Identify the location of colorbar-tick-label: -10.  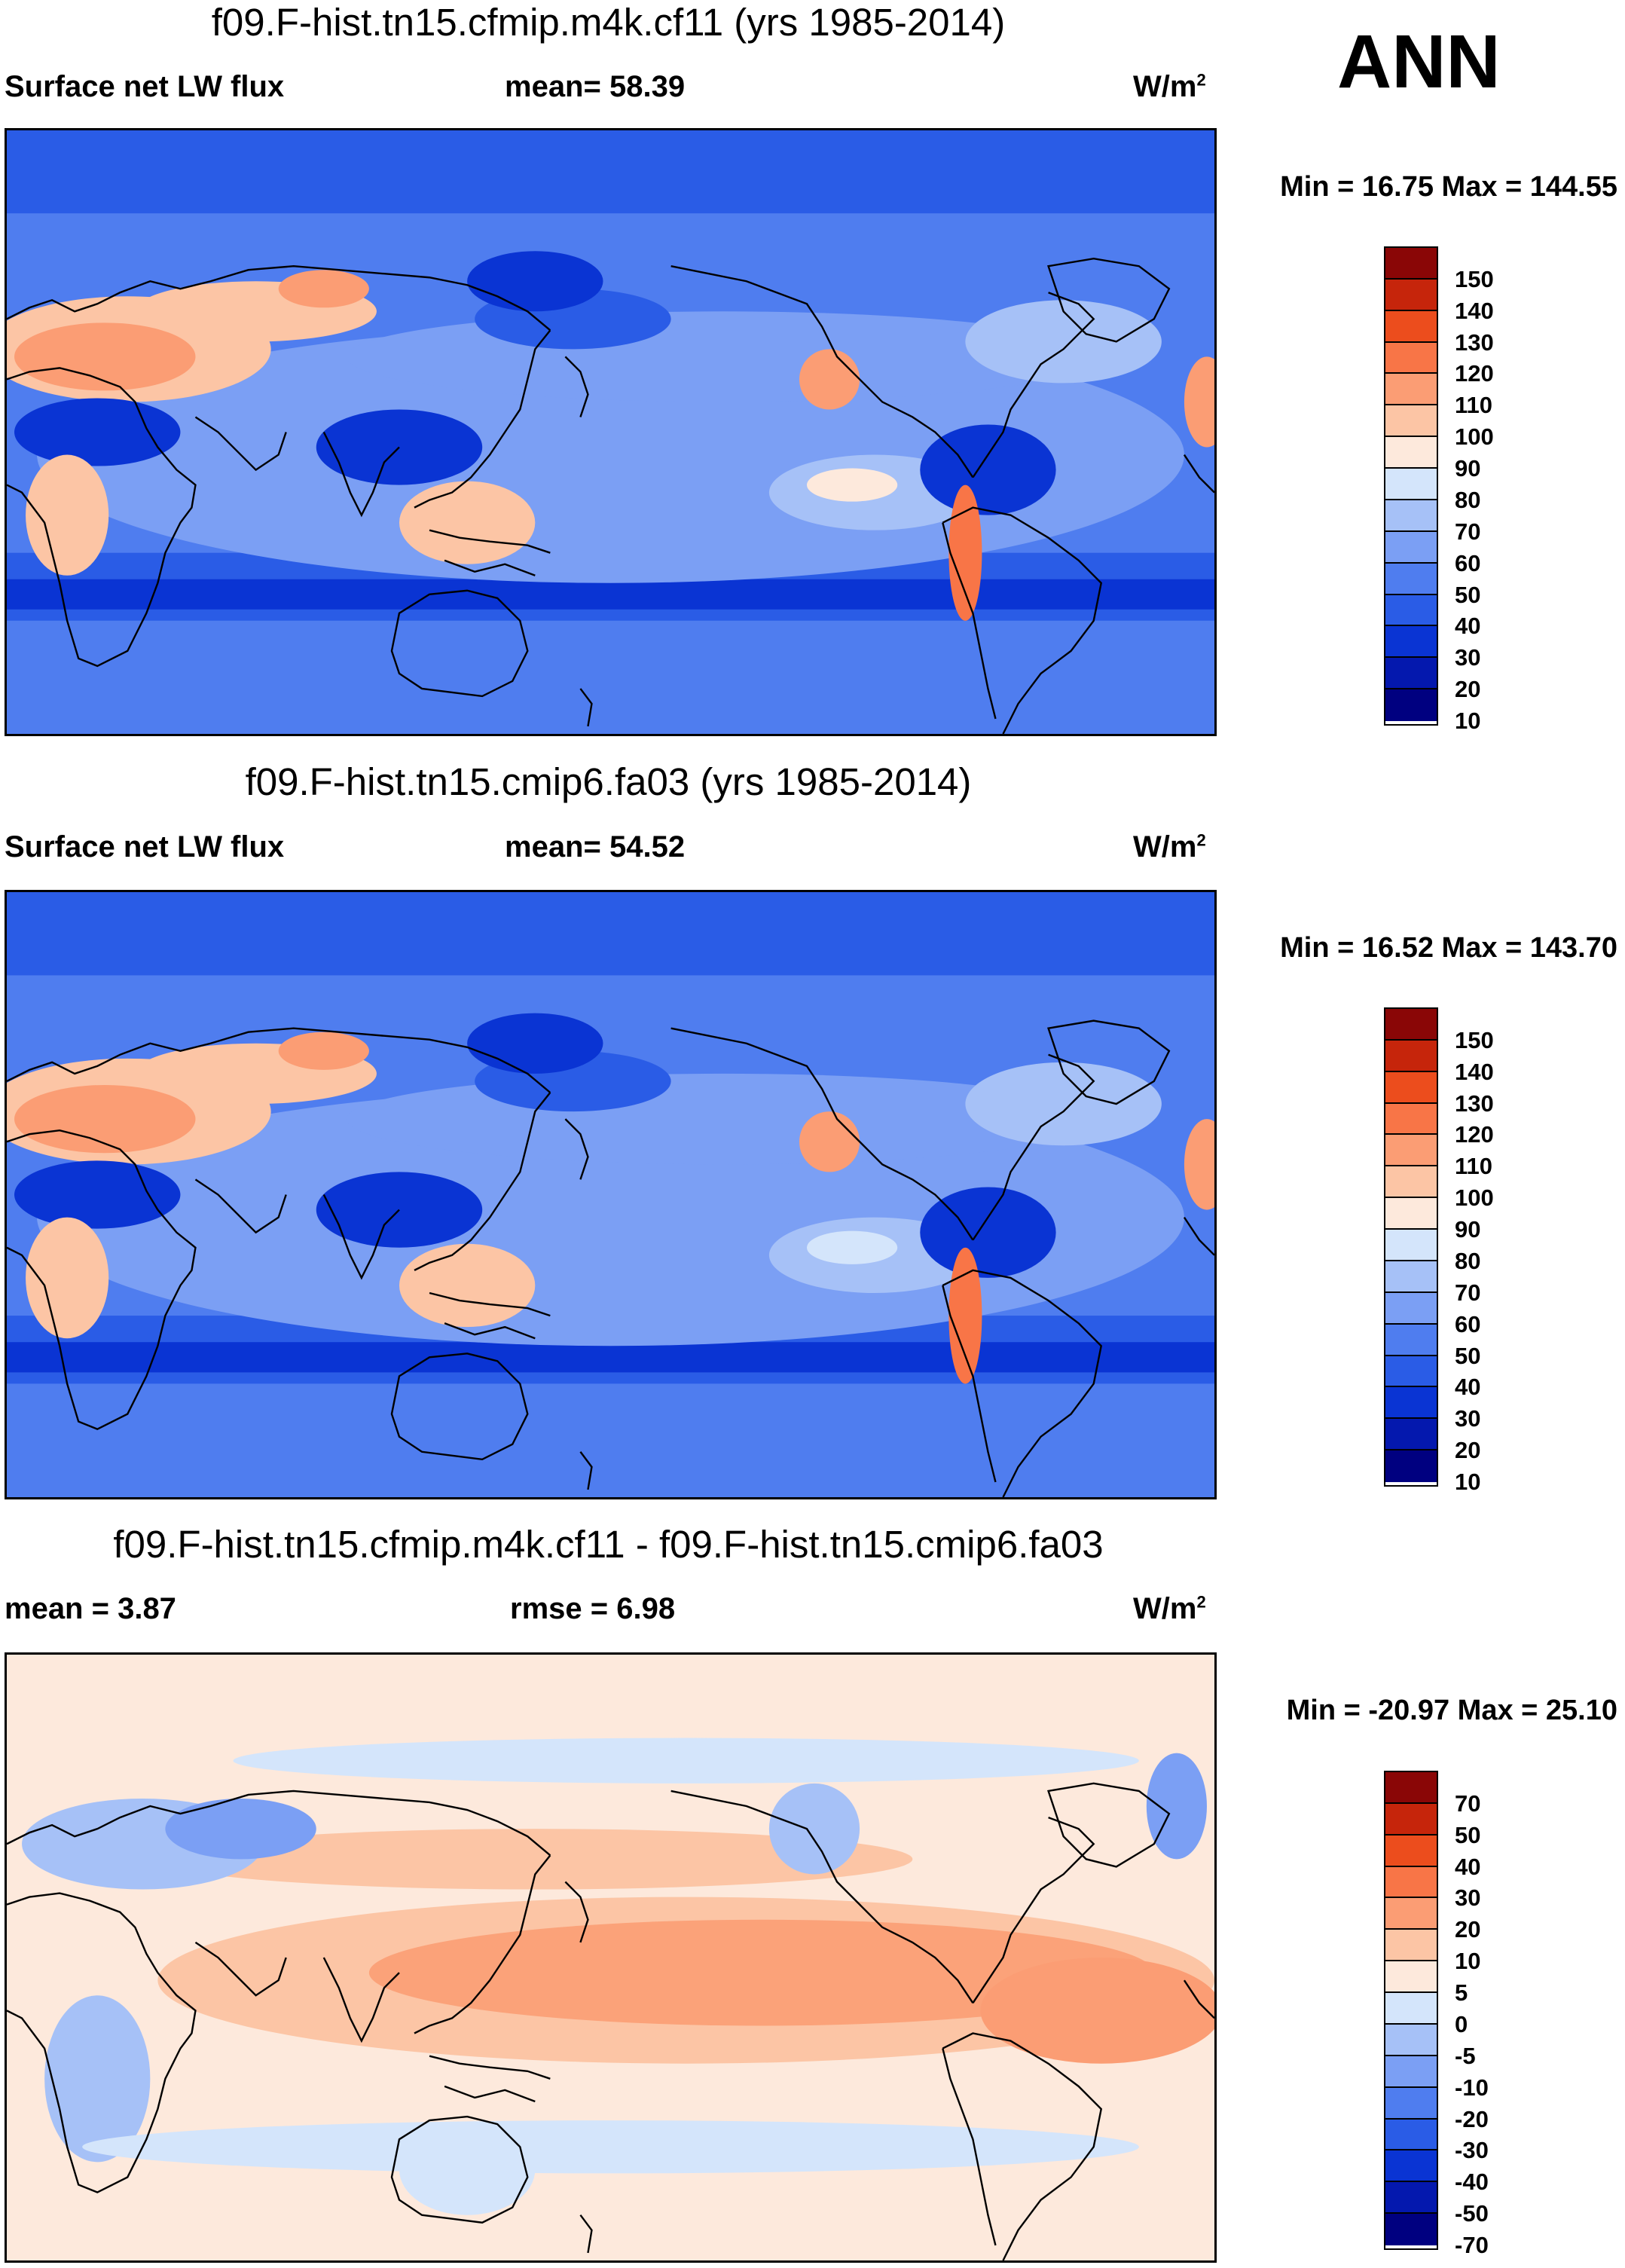
(1472, 2087).